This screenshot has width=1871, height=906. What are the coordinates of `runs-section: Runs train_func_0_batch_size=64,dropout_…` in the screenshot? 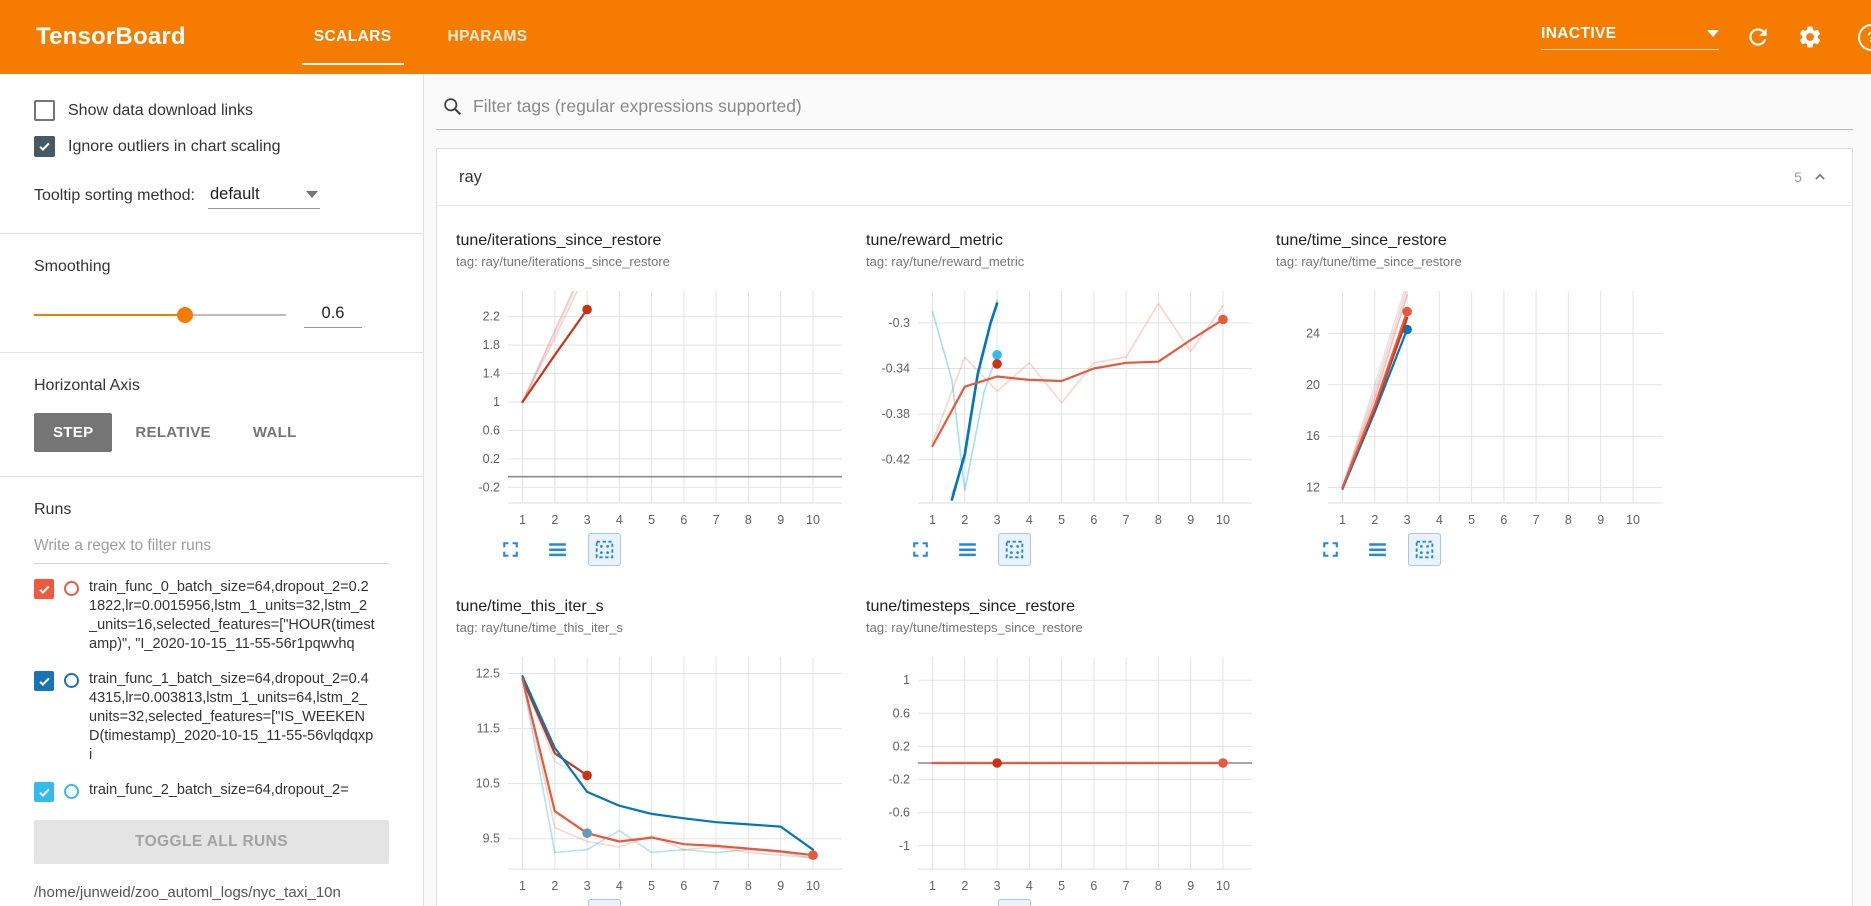 It's located at (211, 703).